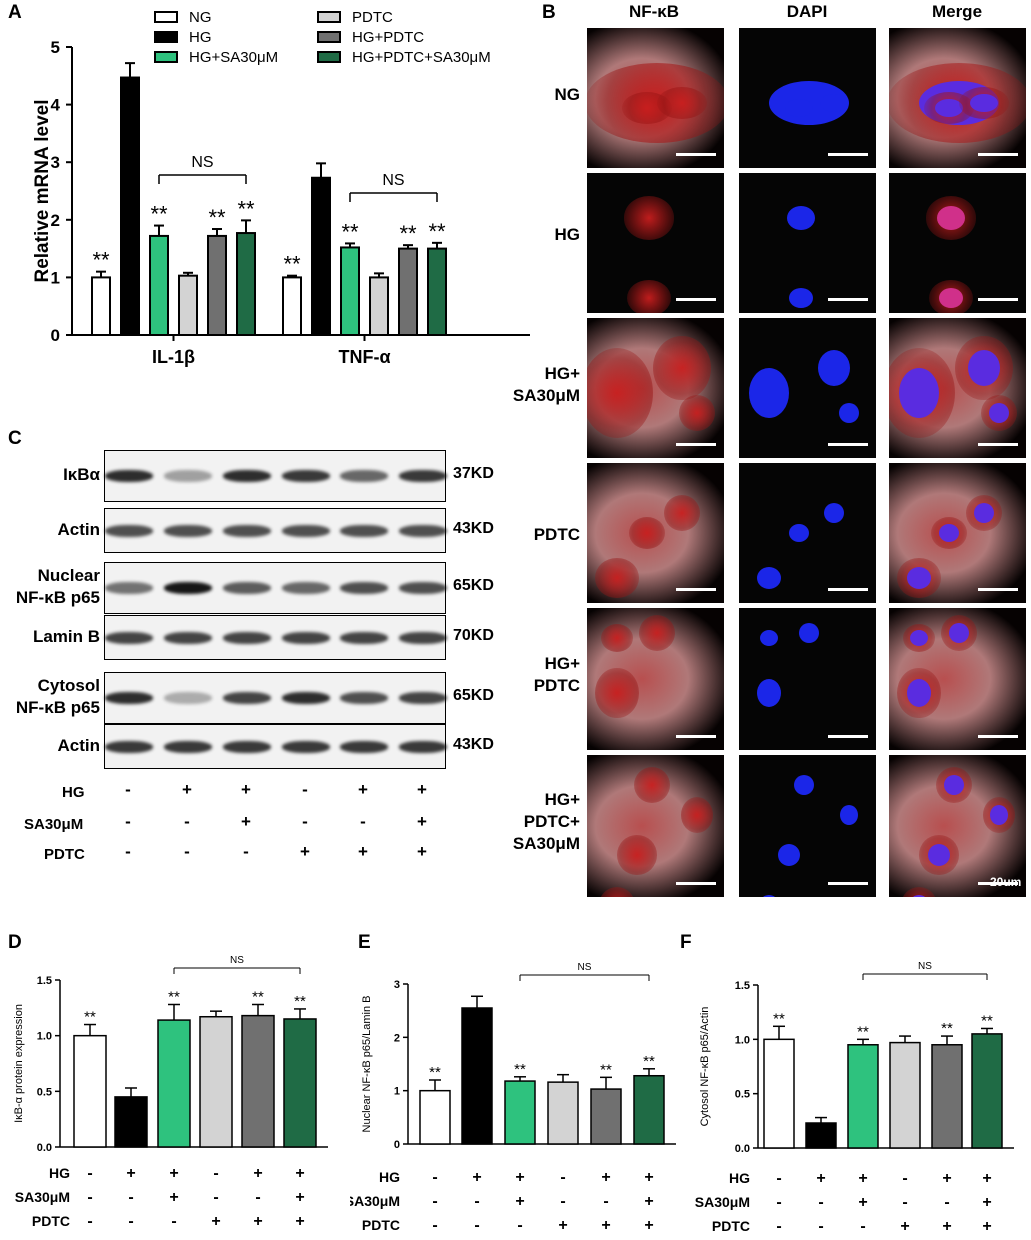 The height and width of the screenshot is (1240, 1031). What do you see at coordinates (686, 942) in the screenshot?
I see `panel-label-f: F` at bounding box center [686, 942].